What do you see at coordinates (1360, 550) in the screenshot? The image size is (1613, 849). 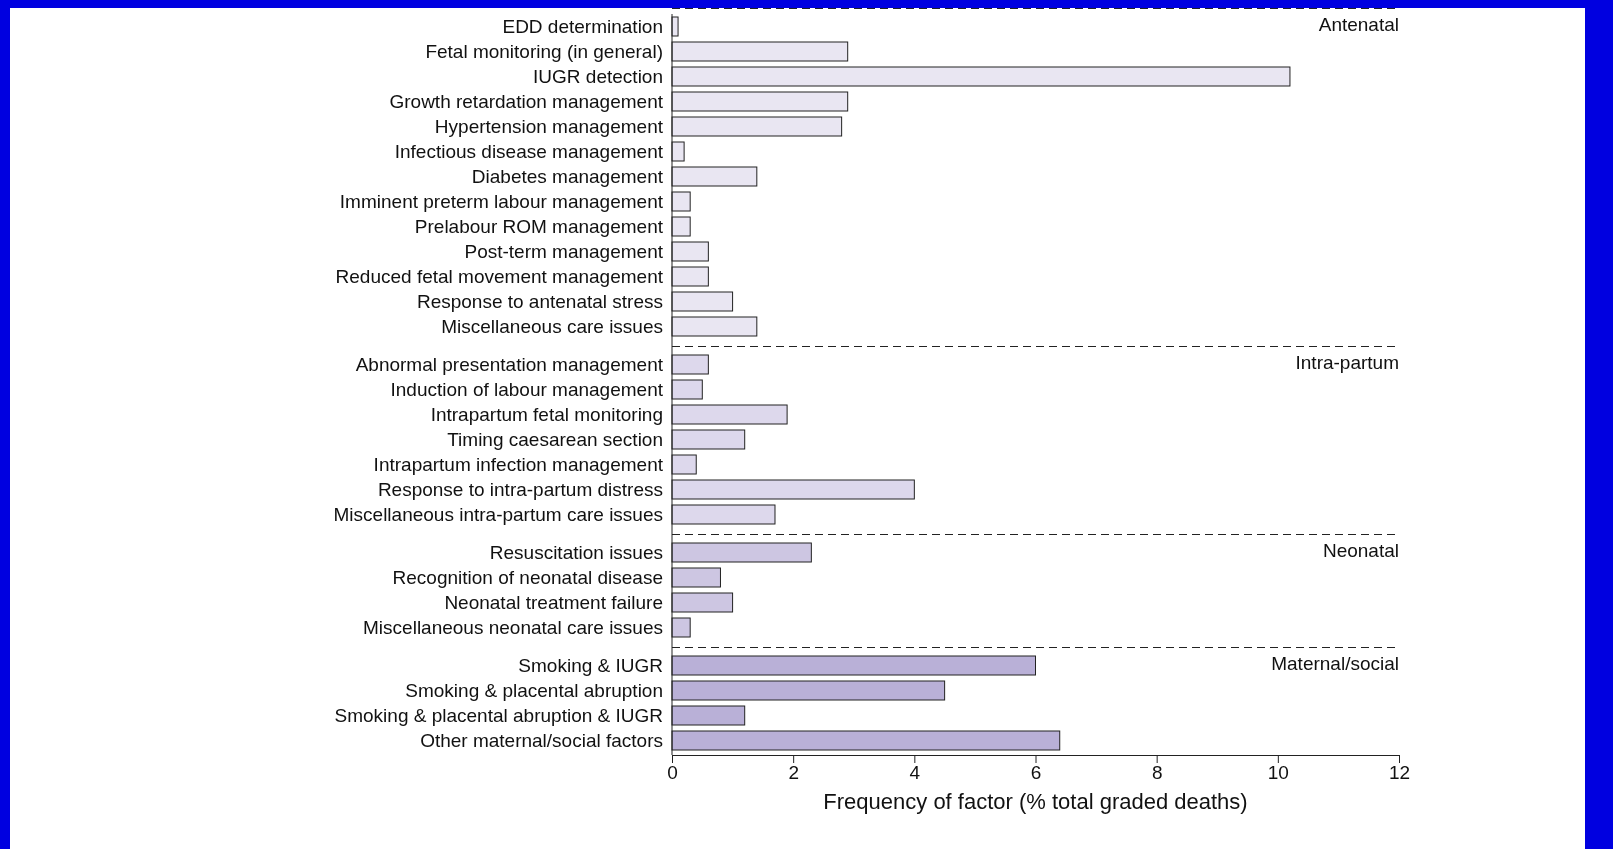 I see `text: Neonatal` at bounding box center [1360, 550].